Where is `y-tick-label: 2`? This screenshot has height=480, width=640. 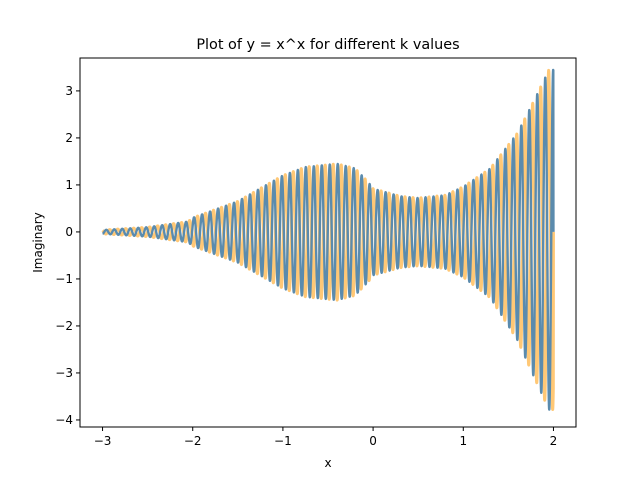 y-tick-label: 2 is located at coordinates (69, 138).